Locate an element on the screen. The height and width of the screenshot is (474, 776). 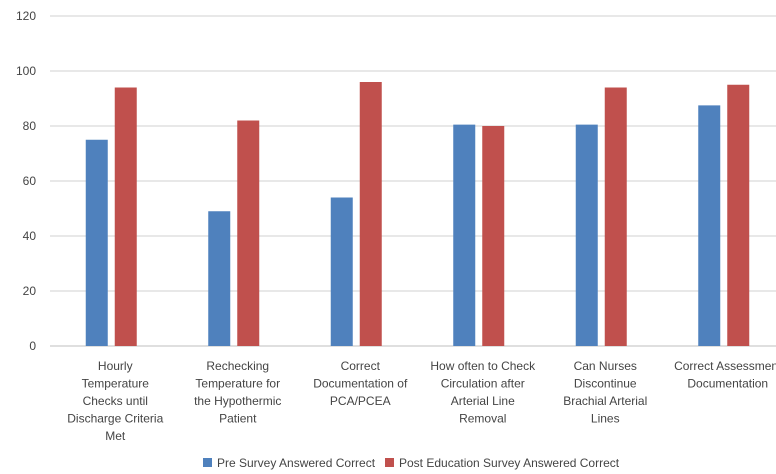
legend-swatch-post is located at coordinates (389, 462).